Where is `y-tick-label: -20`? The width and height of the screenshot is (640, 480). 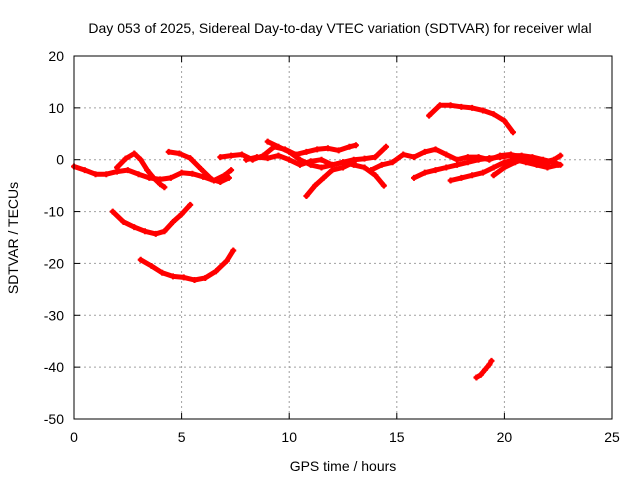 y-tick-label: -20 is located at coordinates (54, 263).